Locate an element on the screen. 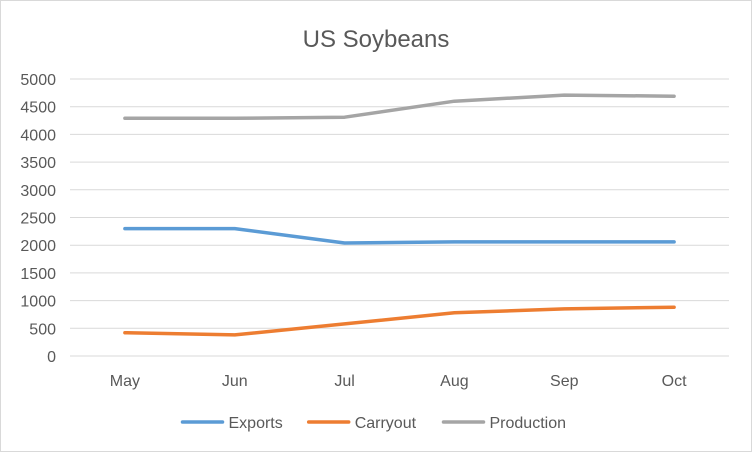 The width and height of the screenshot is (752, 452). legend: Exports Carryout Production is located at coordinates (373, 423).